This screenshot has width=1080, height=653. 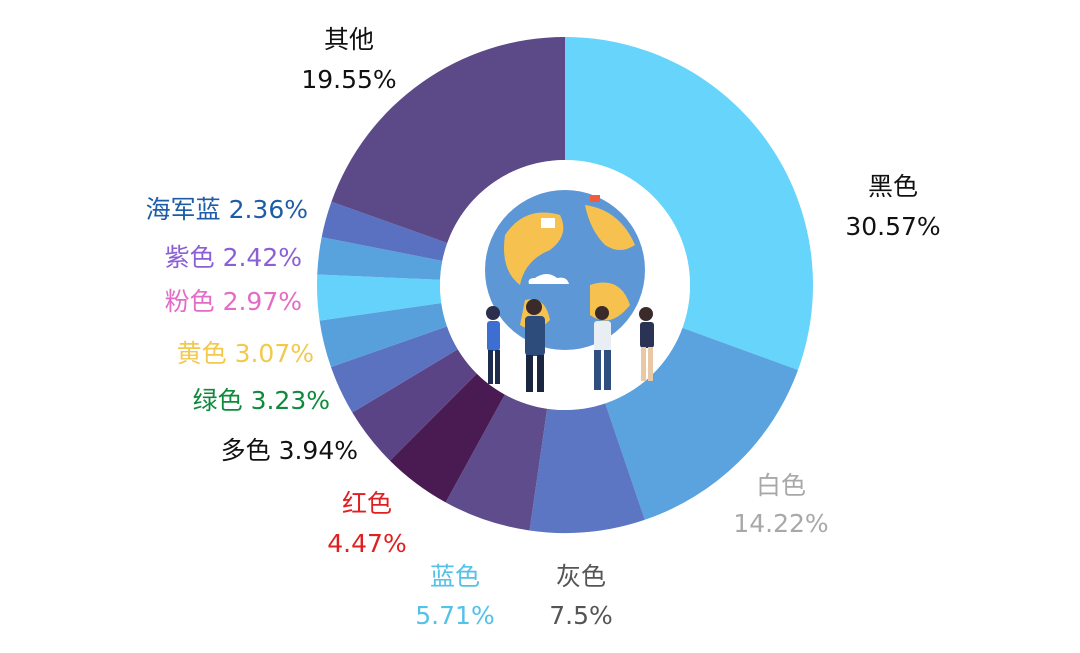 I want to click on slice-label: 海军蓝 2.36%, so click(x=227, y=209).